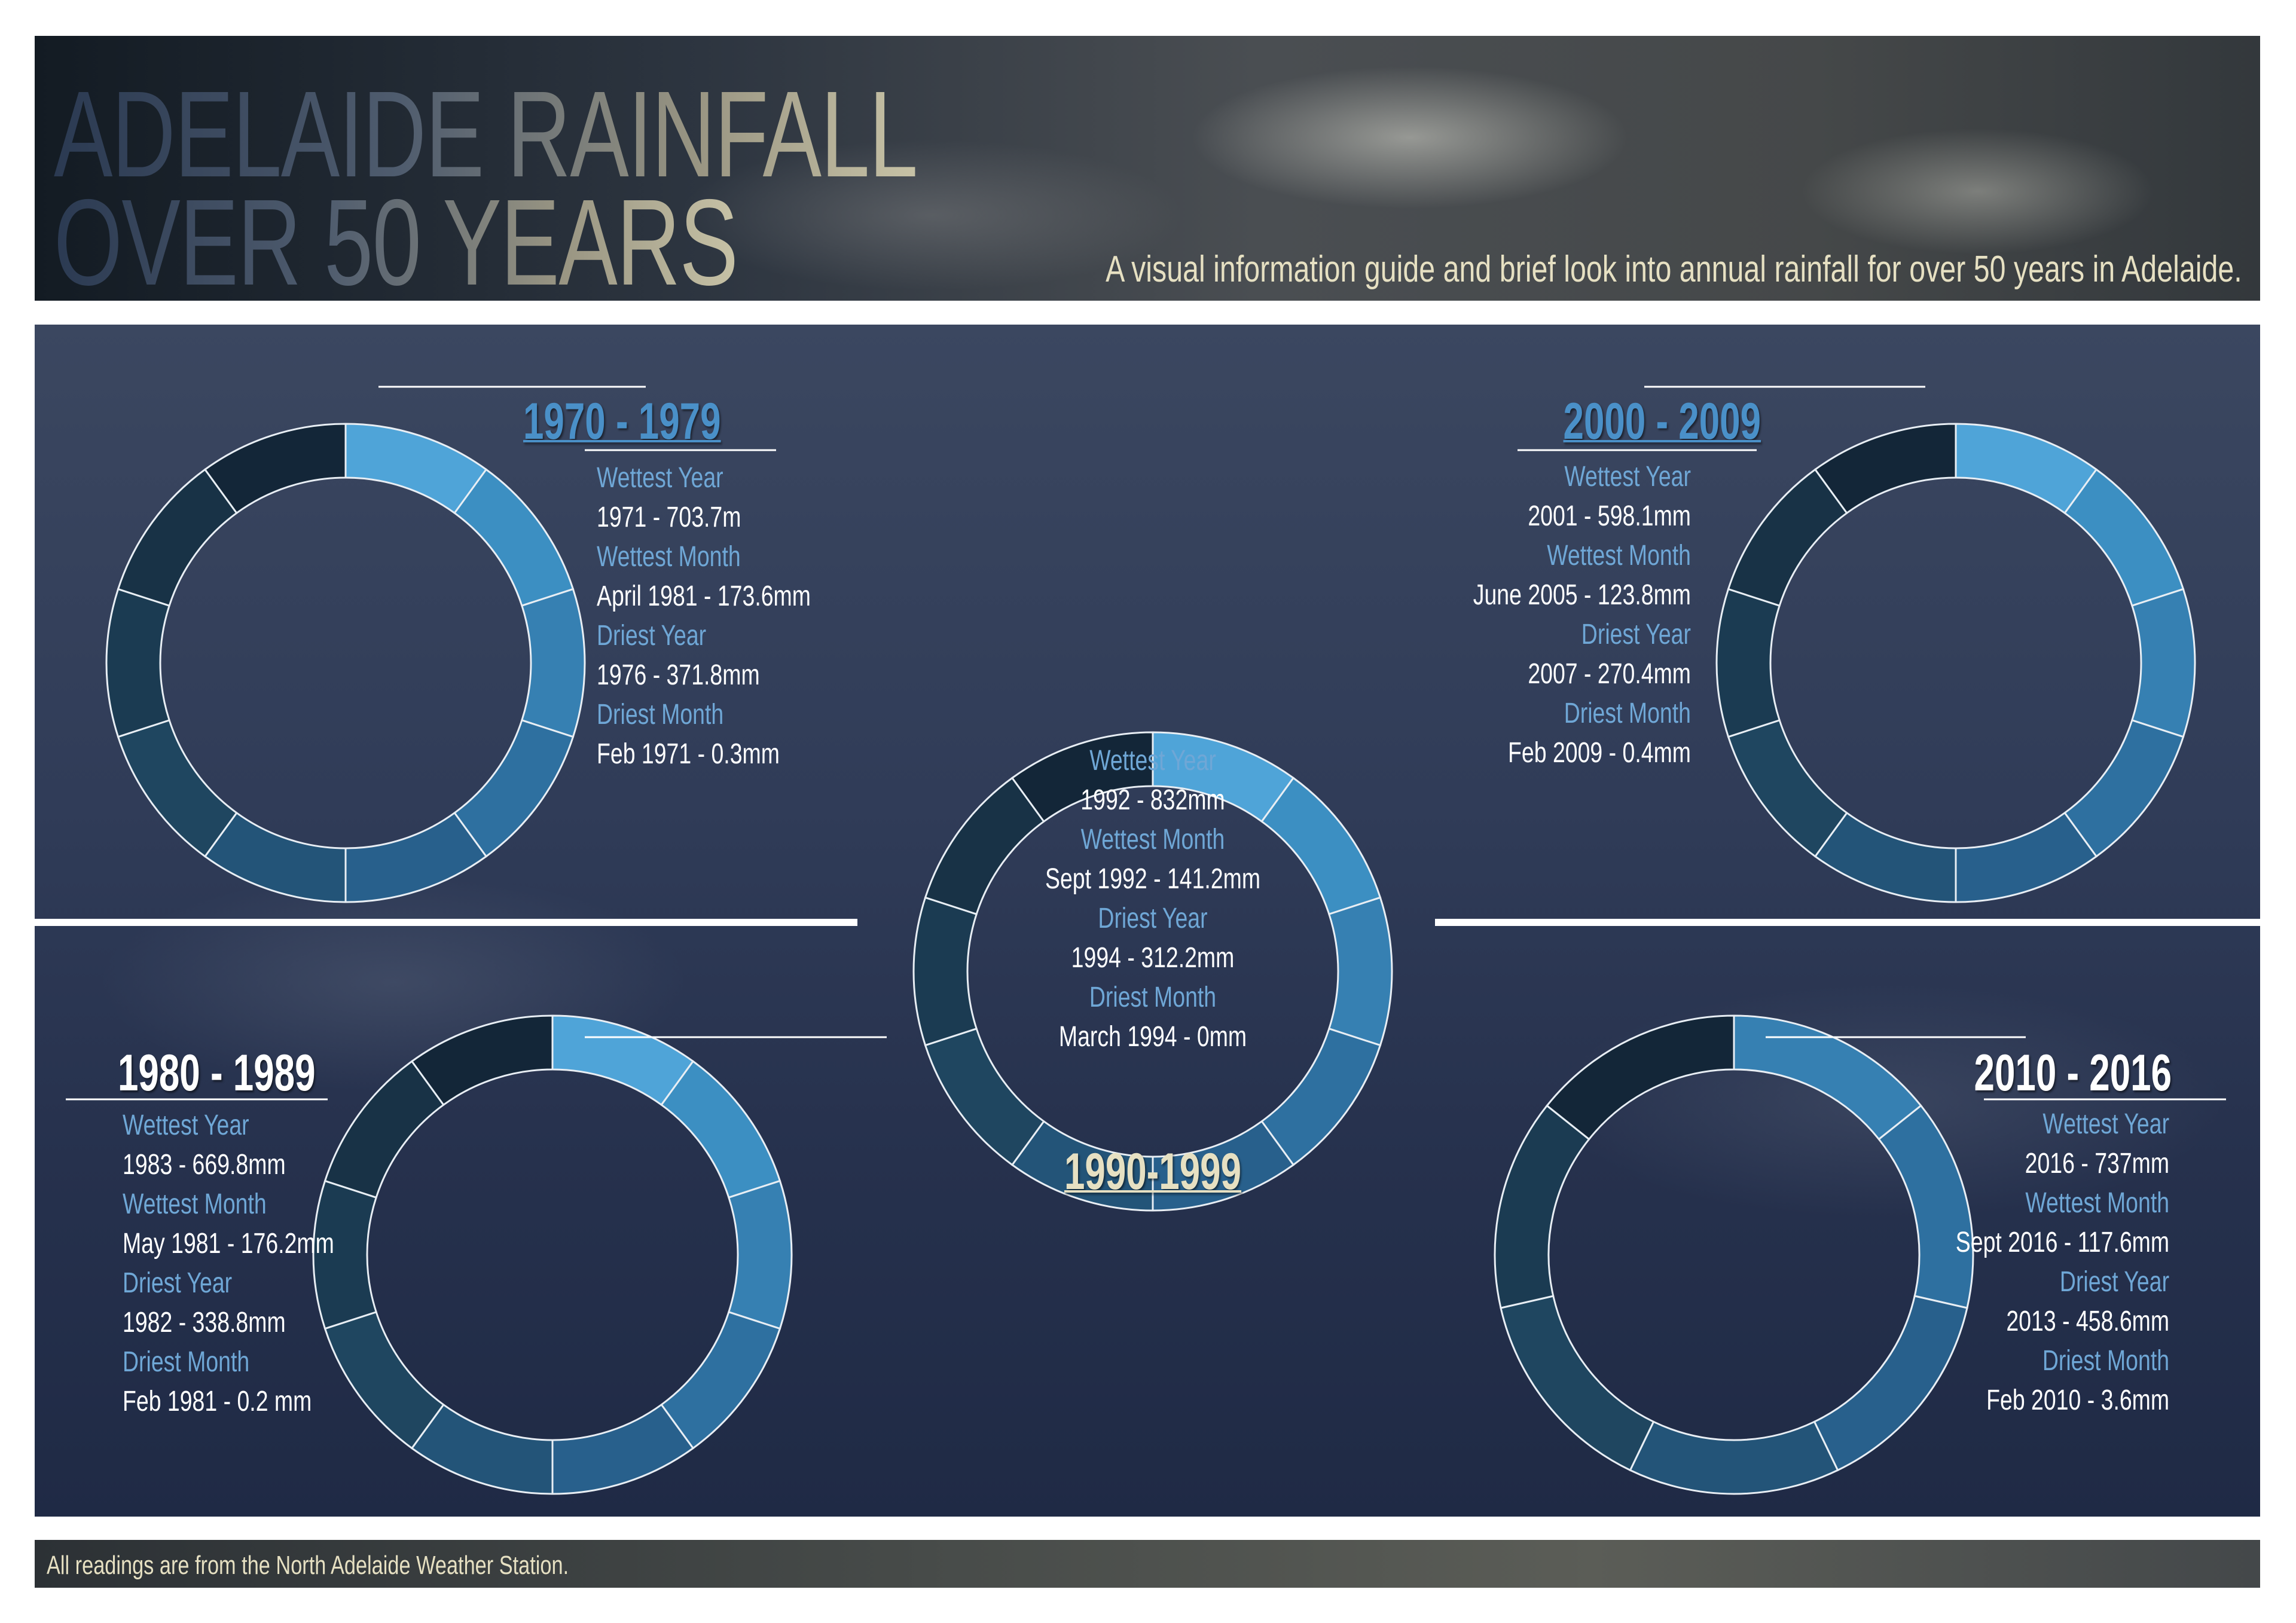 The height and width of the screenshot is (1623, 2296). I want to click on page-title-line-2: OVER 50 YEARS, so click(396, 243).